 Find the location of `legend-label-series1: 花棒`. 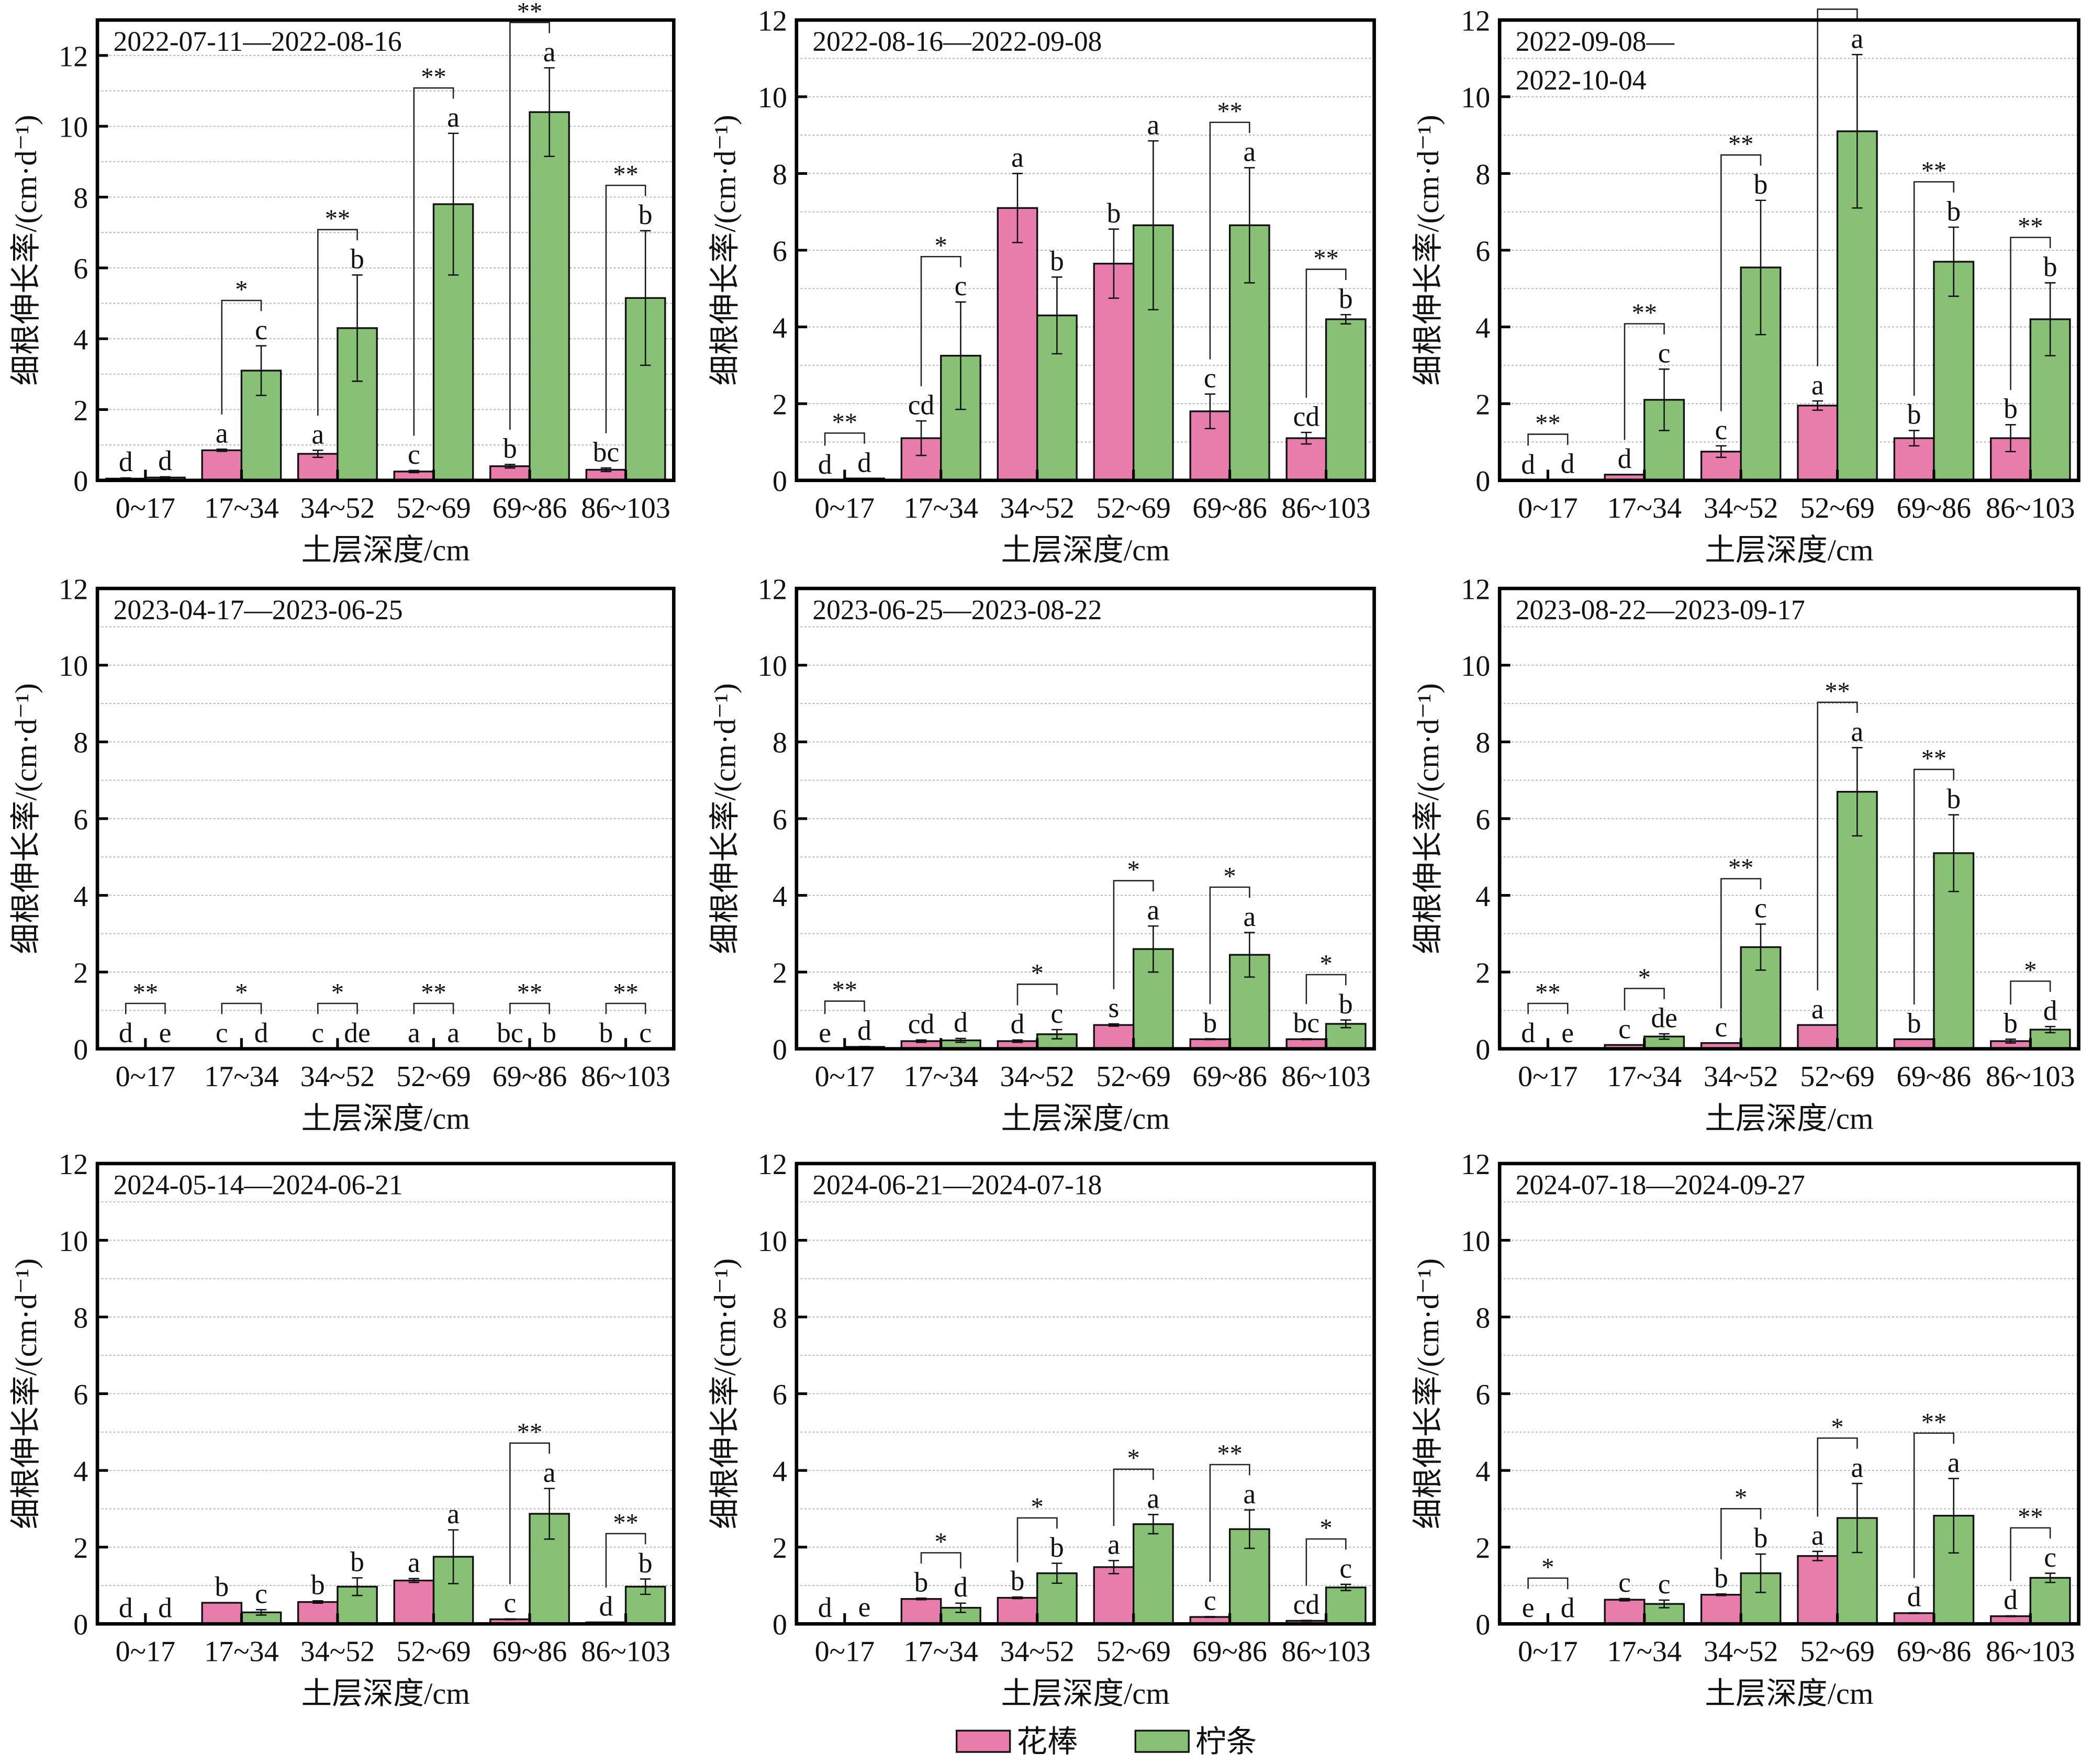

legend-label-series1: 花棒 is located at coordinates (1047, 1742).